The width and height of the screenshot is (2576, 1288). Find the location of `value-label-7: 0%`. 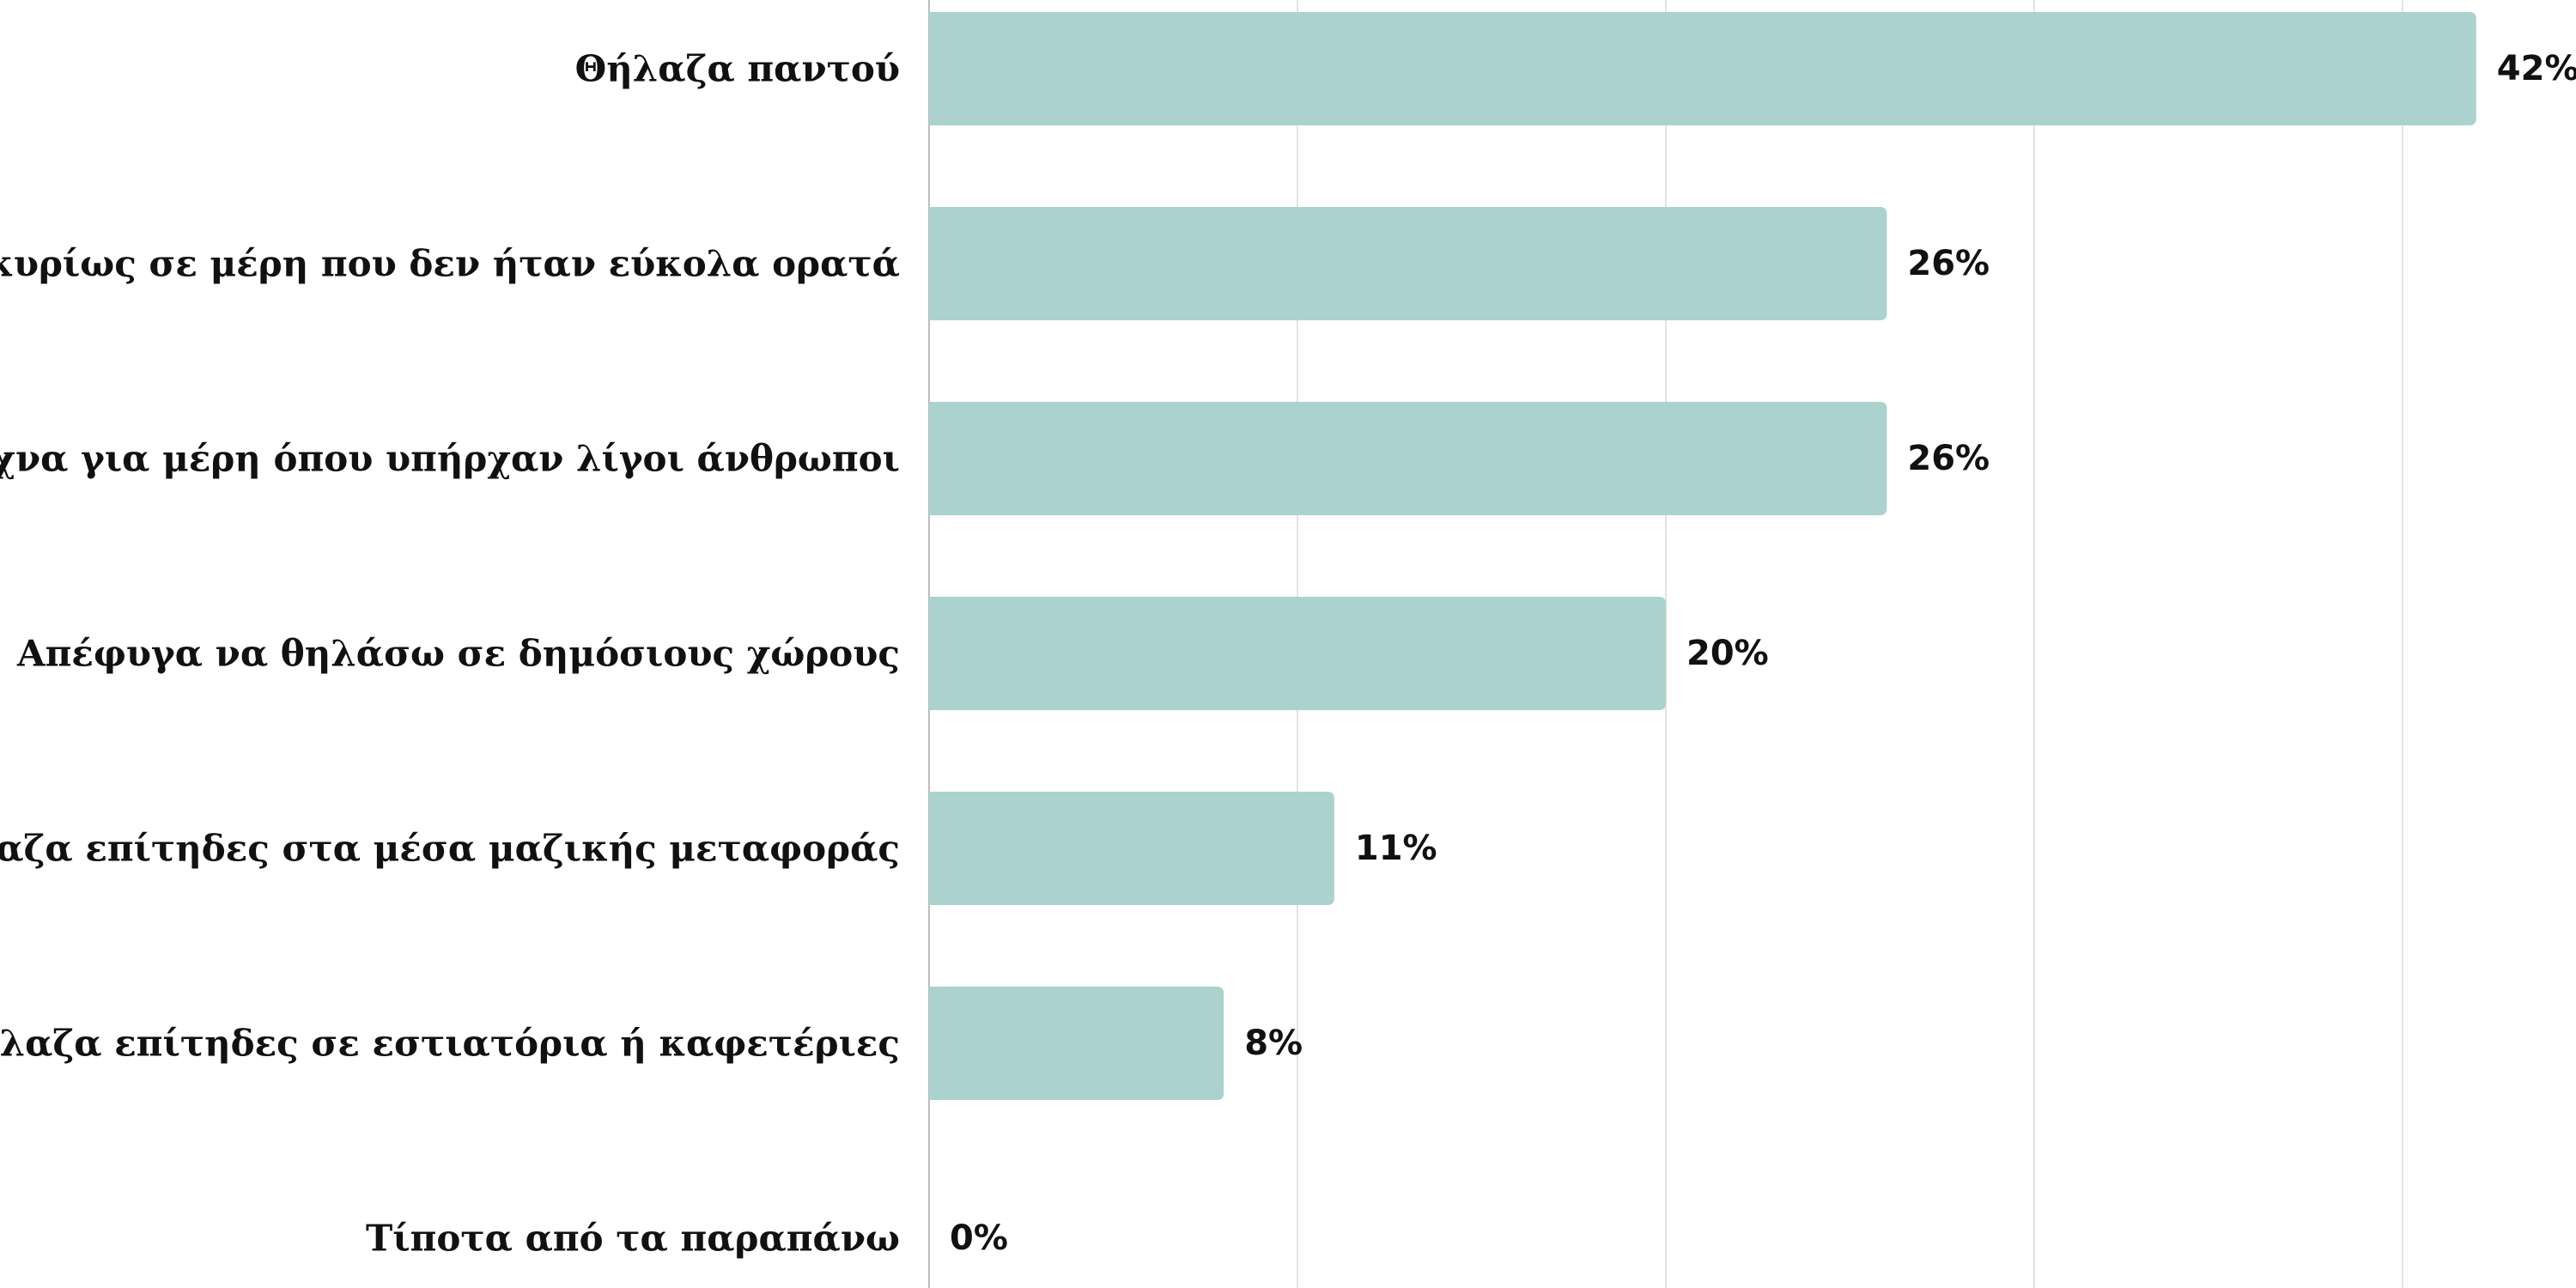

value-label-7: 0% is located at coordinates (979, 1238).